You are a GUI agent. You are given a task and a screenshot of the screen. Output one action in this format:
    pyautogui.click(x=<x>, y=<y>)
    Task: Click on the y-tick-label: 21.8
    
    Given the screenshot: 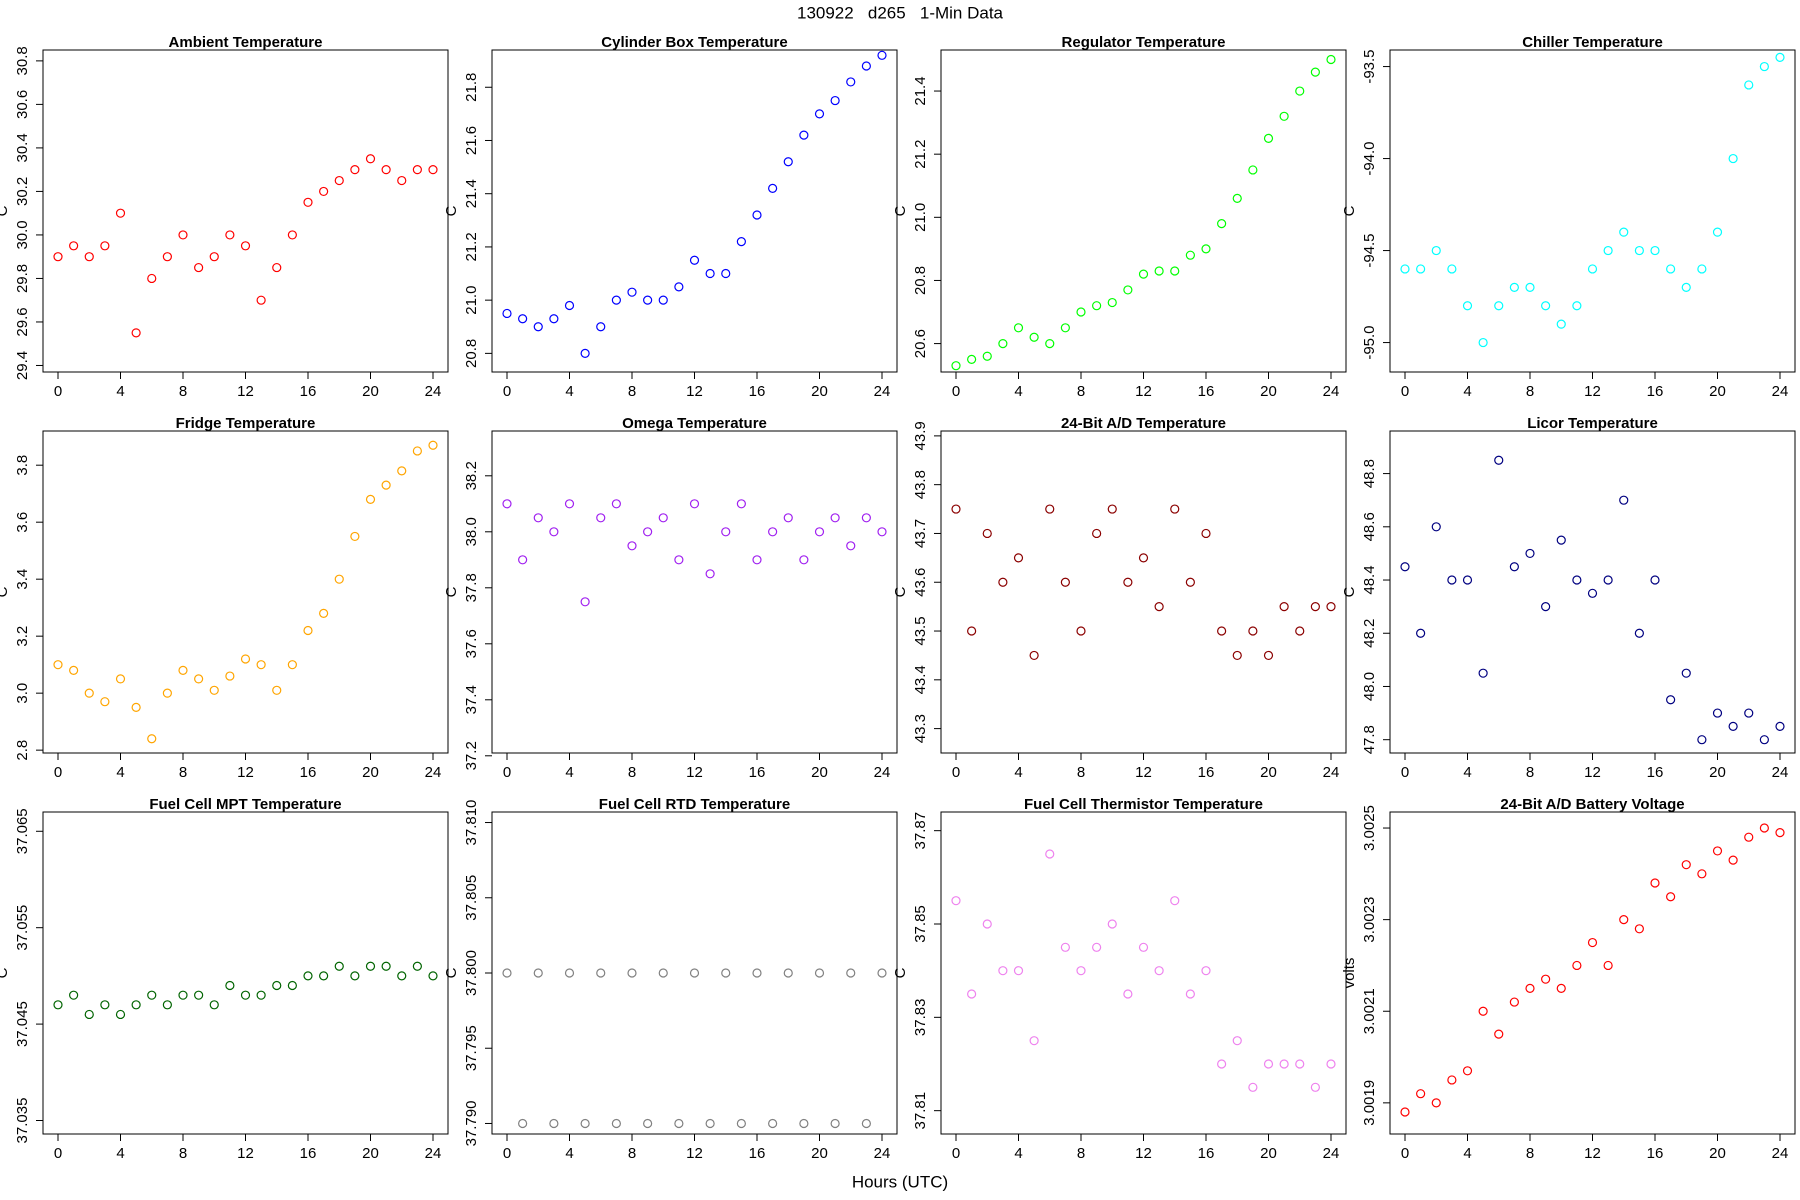 What is the action you would take?
    pyautogui.click(x=471, y=87)
    